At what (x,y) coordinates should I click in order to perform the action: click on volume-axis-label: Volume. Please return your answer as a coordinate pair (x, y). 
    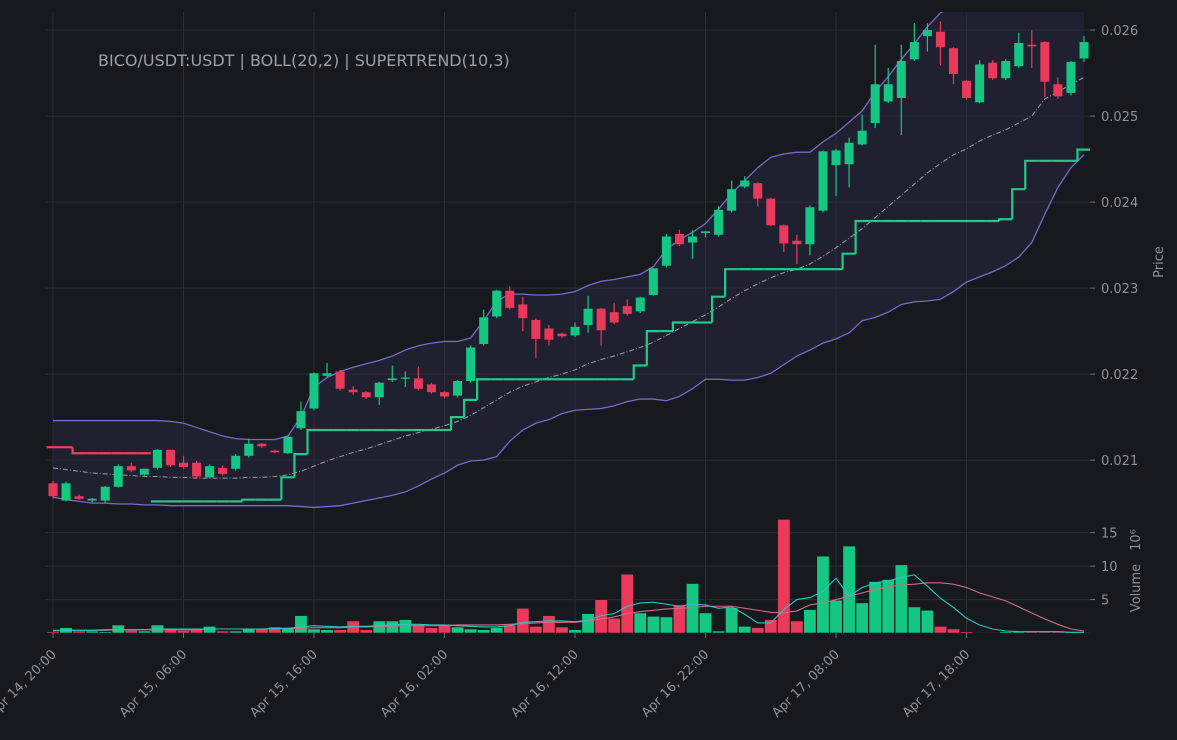
    Looking at the image, I should click on (1136, 588).